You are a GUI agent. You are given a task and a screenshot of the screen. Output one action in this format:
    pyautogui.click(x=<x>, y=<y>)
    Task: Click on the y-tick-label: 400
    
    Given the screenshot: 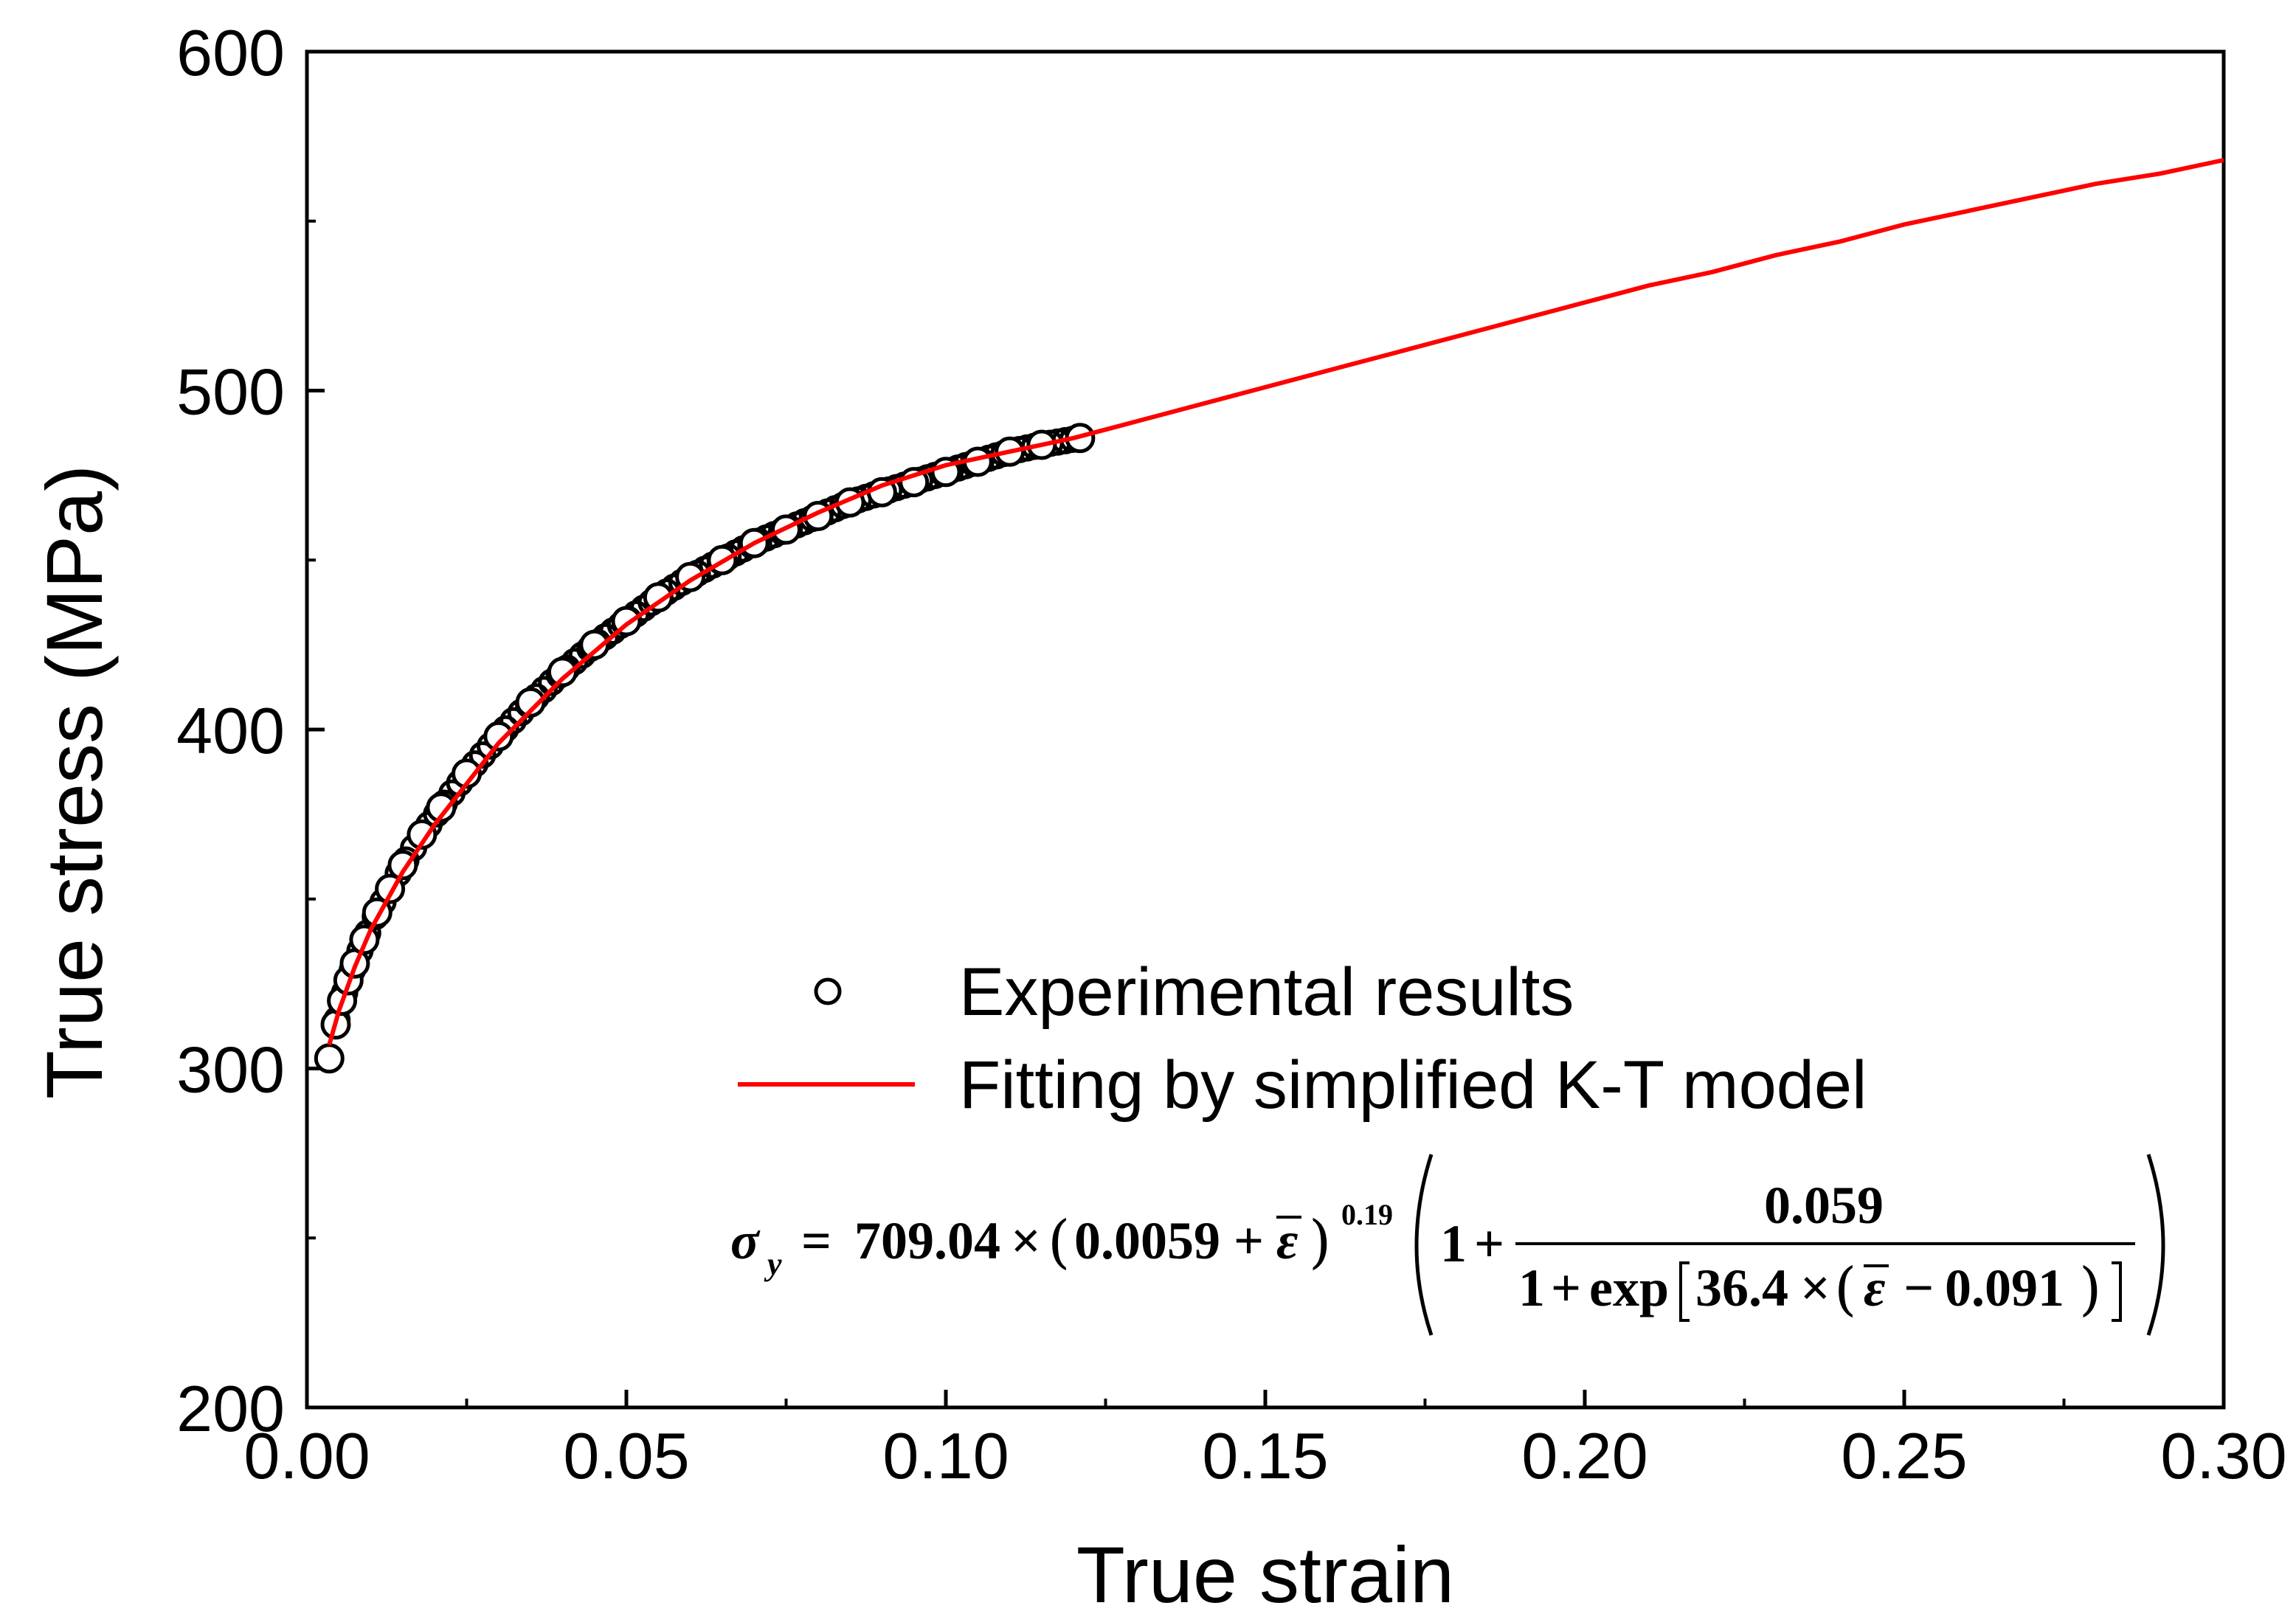 What is the action you would take?
    pyautogui.click(x=230, y=730)
    